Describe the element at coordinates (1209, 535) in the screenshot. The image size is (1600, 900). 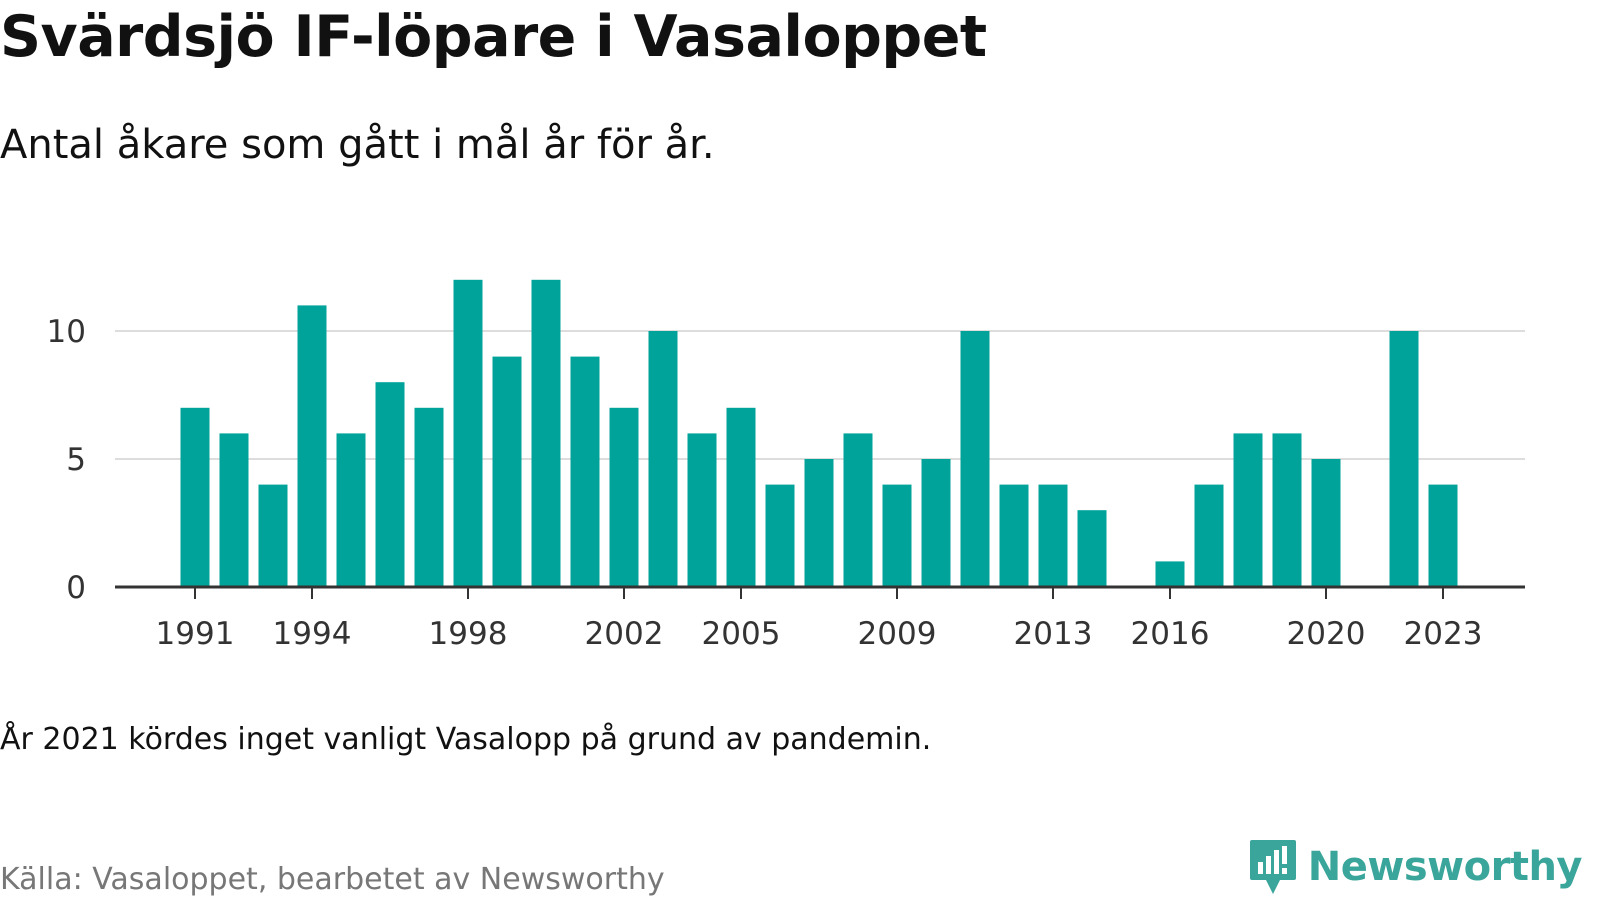
I see `bar-2017` at that location.